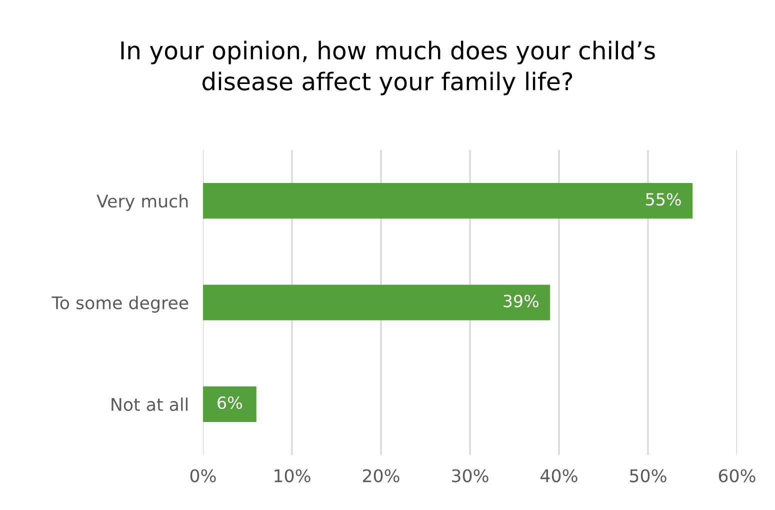 The height and width of the screenshot is (510, 775). What do you see at coordinates (150, 405) in the screenshot?
I see `y-tick-label: Not at all` at bounding box center [150, 405].